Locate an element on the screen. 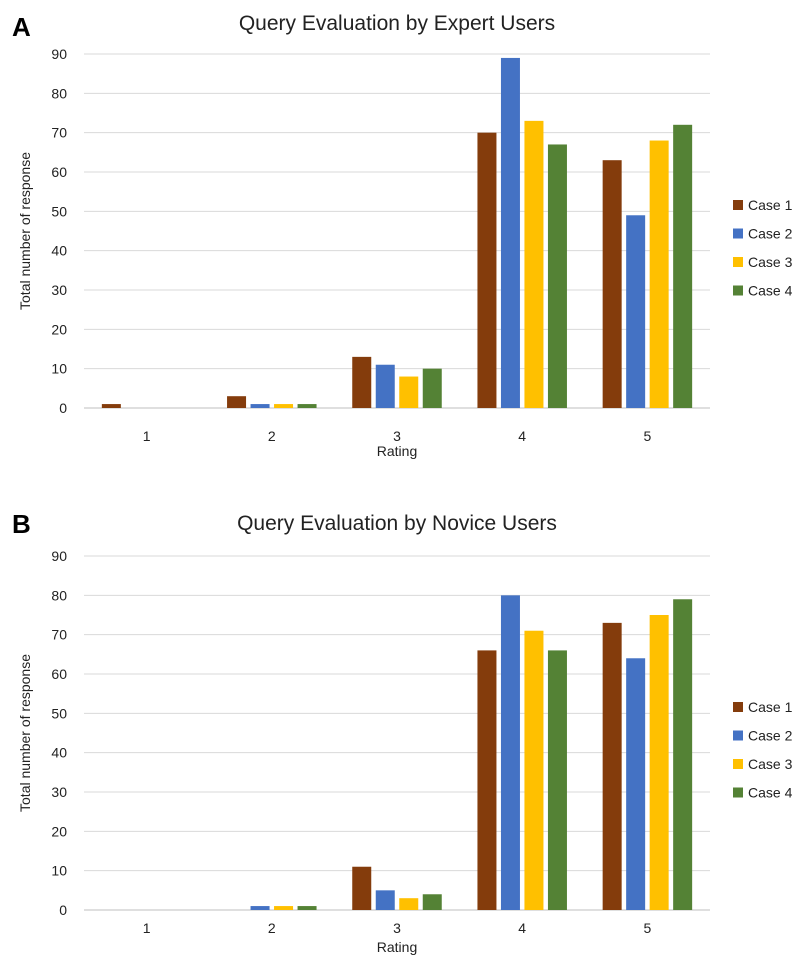 Image resolution: width=796 pixels, height=960 pixels. panel-label: B is located at coordinates (21, 524).